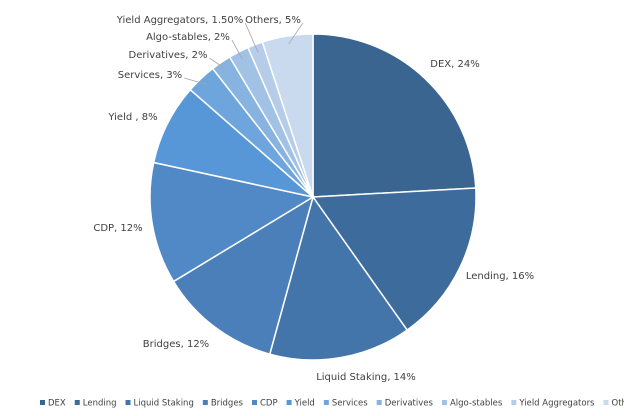  What do you see at coordinates (304, 404) in the screenshot?
I see `legend-label: Yield` at bounding box center [304, 404].